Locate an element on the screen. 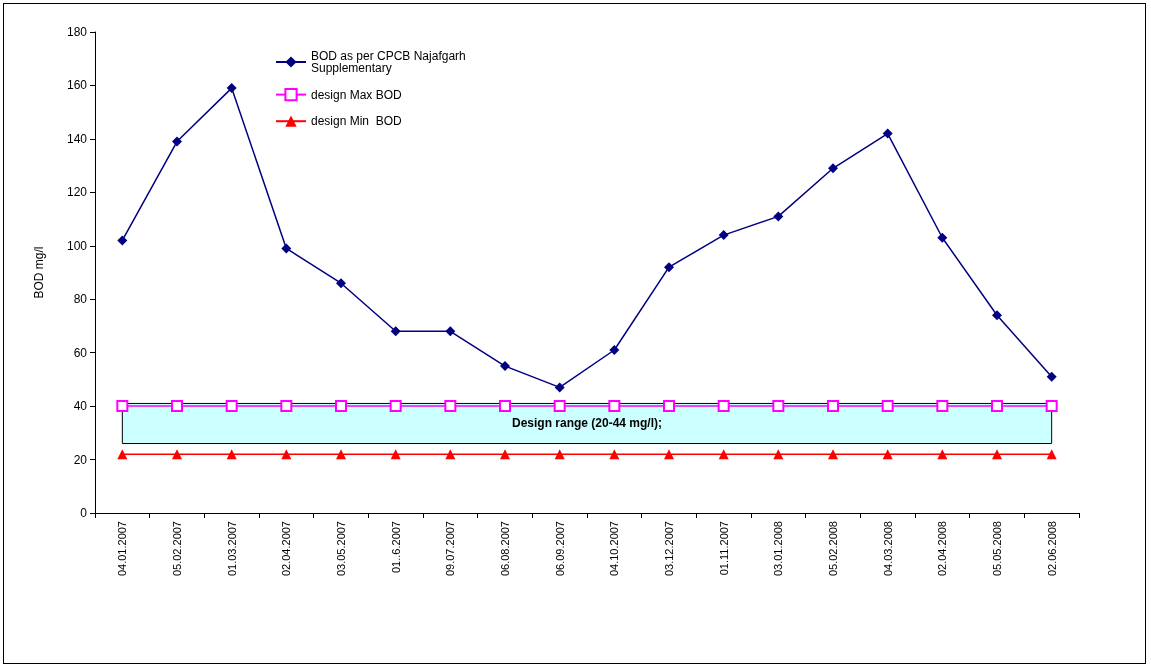 The width and height of the screenshot is (1151, 669). y-tick-label: 100 is located at coordinates (77, 245).